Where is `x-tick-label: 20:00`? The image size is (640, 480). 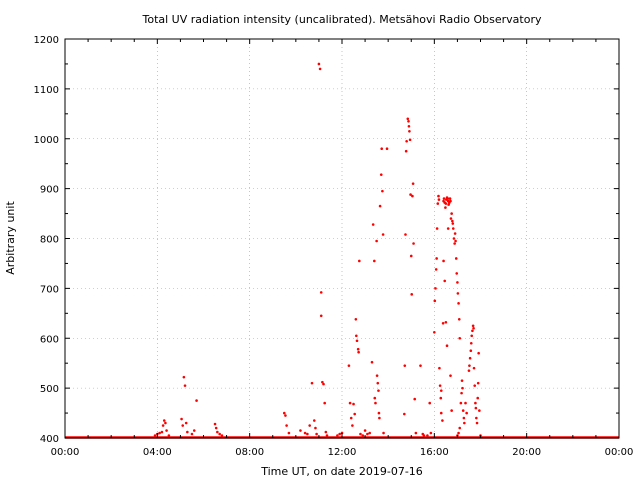
x-tick-label: 20:00 is located at coordinates (526, 452).